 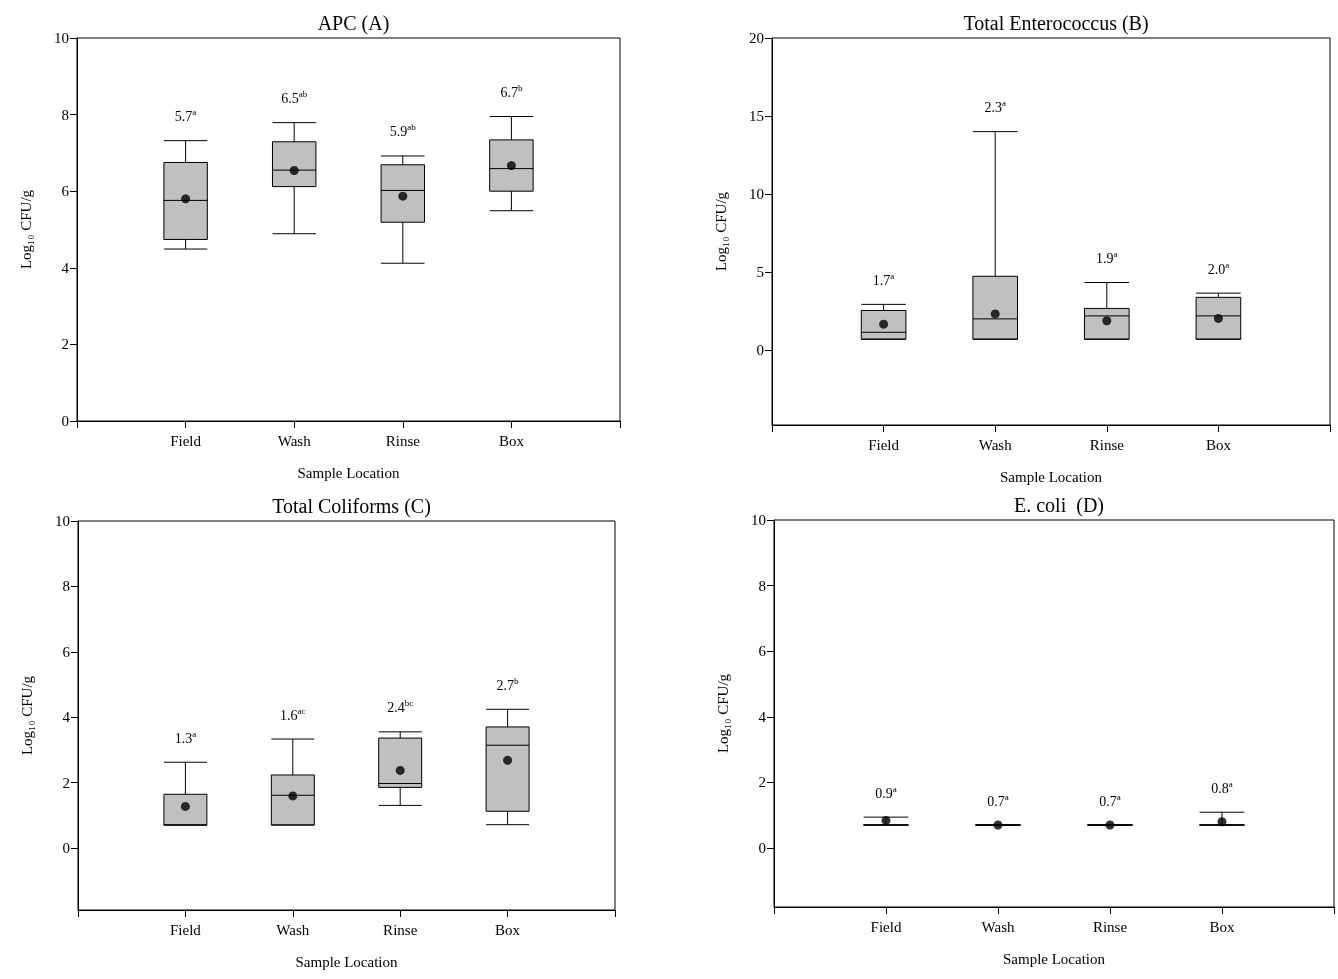 I want to click on y-tick-label: 15, so click(x=756, y=116).